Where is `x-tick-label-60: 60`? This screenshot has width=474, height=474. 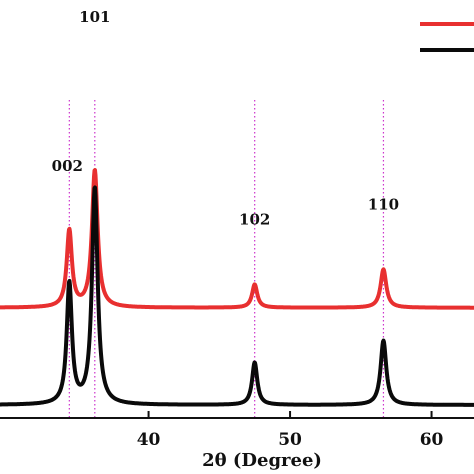 x-tick-label-60: 60 is located at coordinates (432, 440).